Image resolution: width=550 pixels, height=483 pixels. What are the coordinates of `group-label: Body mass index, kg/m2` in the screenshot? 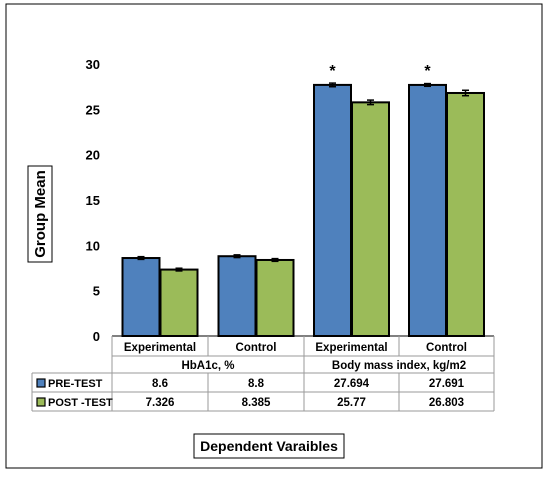 It's located at (399, 366).